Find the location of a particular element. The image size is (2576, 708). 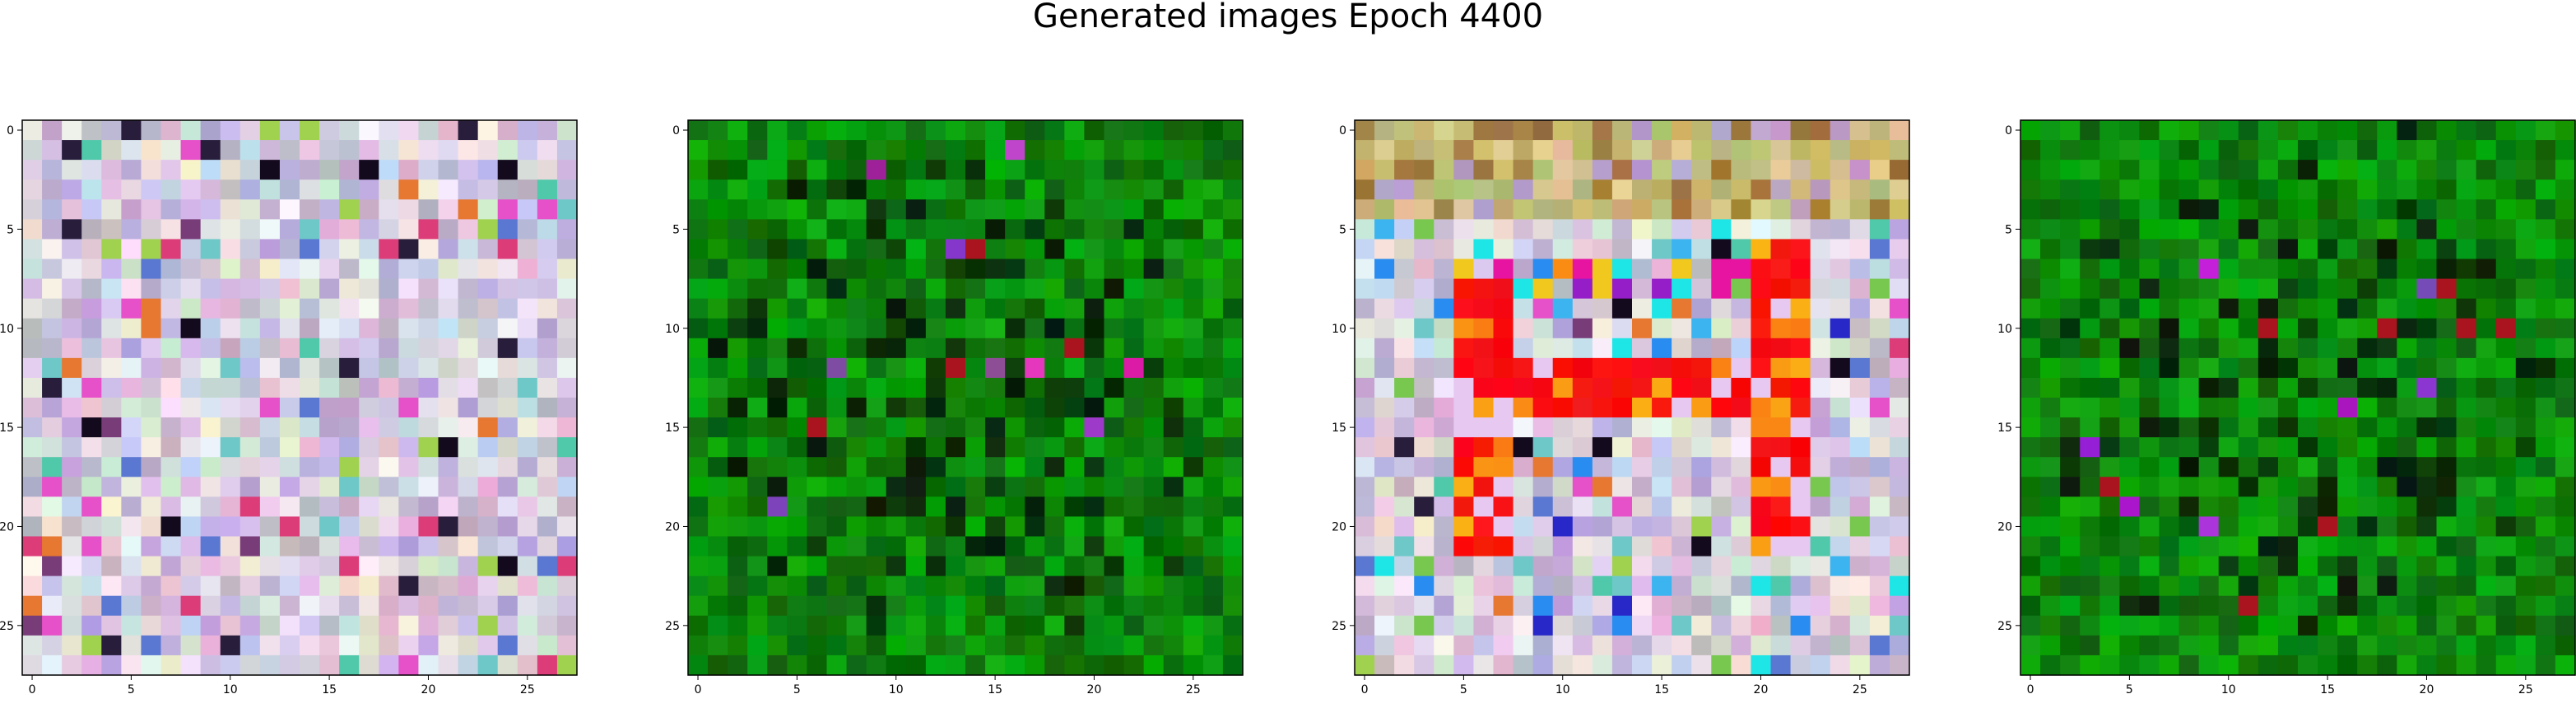

y-tick-label: 10 is located at coordinates (2004, 329).